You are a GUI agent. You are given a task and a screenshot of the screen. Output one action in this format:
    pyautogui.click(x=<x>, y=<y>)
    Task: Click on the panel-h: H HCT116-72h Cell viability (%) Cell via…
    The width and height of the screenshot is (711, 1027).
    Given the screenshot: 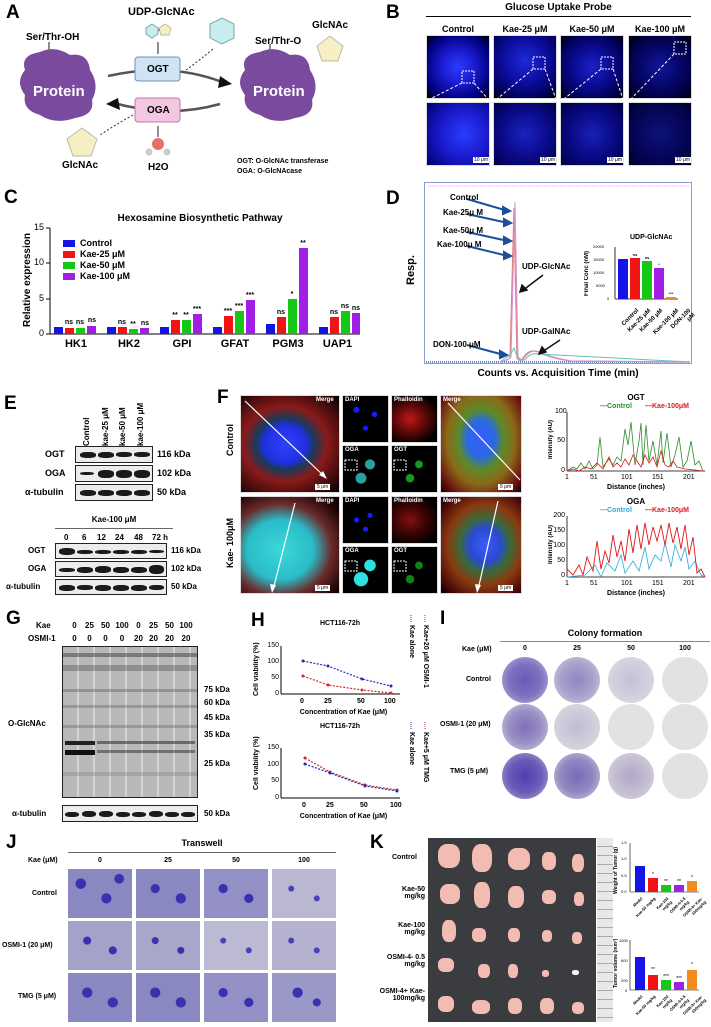 What is the action you would take?
    pyautogui.click(x=345, y=715)
    